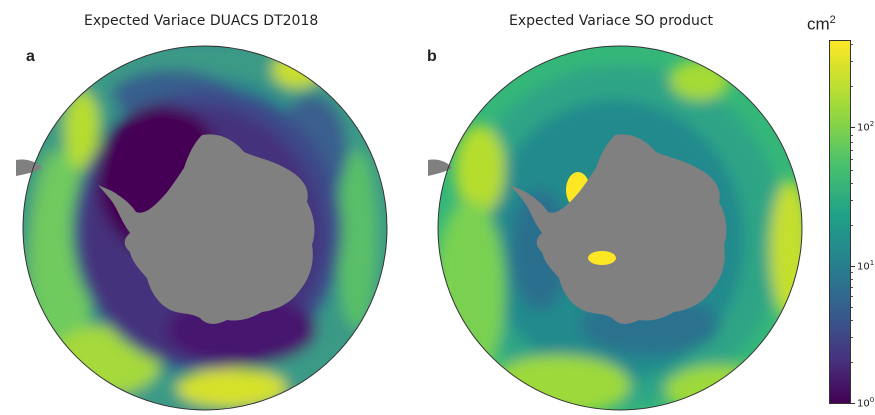  I want to click on yellow-patch-ross-edge, so click(602, 258).